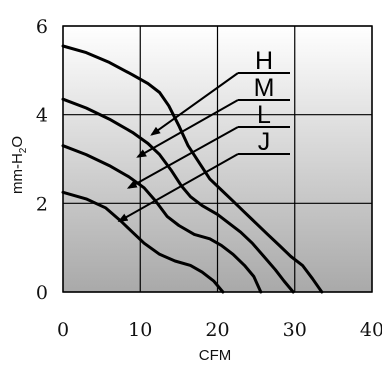 This screenshot has height=369, width=382. Describe the element at coordinates (217, 330) in the screenshot. I see `x-tick-label: 20` at that location.